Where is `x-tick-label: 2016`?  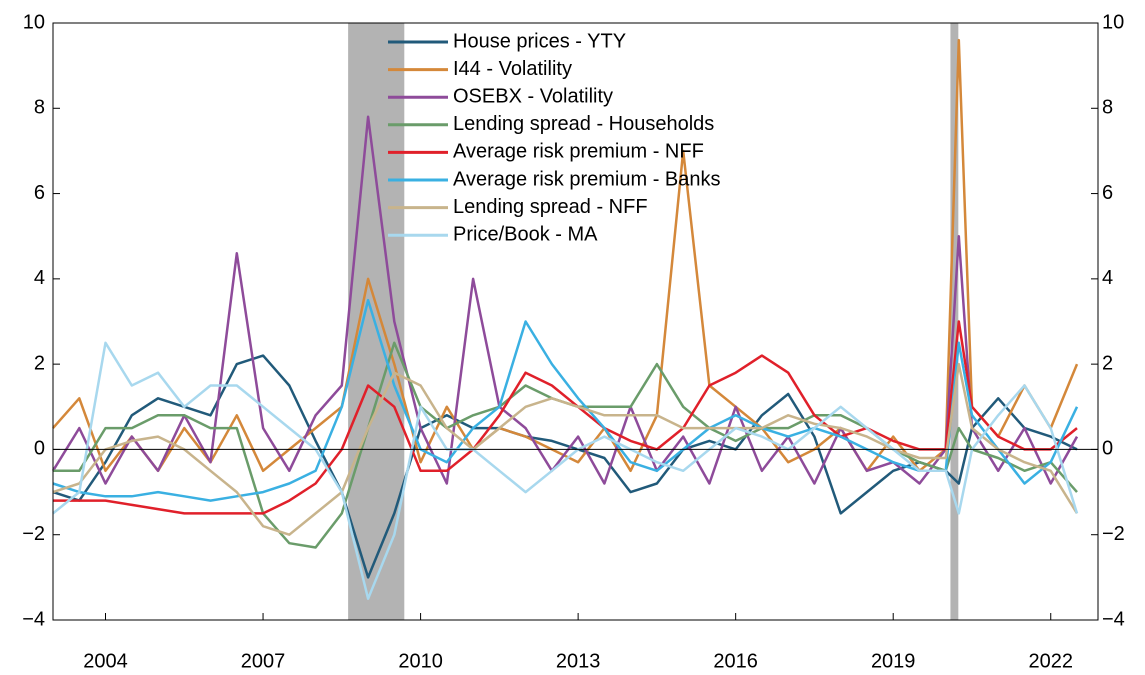
x-tick-label: 2016 is located at coordinates (735, 661).